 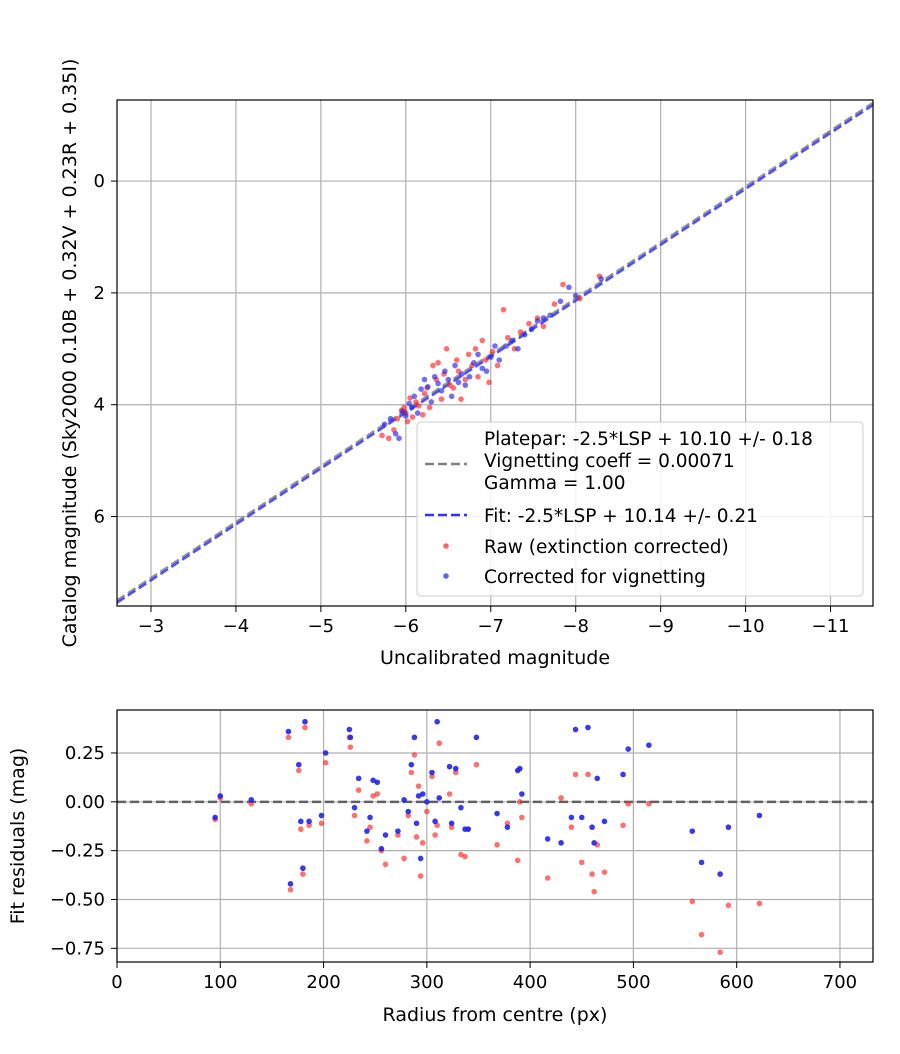 I want to click on y-tick-label: −0.50, so click(x=77, y=899).